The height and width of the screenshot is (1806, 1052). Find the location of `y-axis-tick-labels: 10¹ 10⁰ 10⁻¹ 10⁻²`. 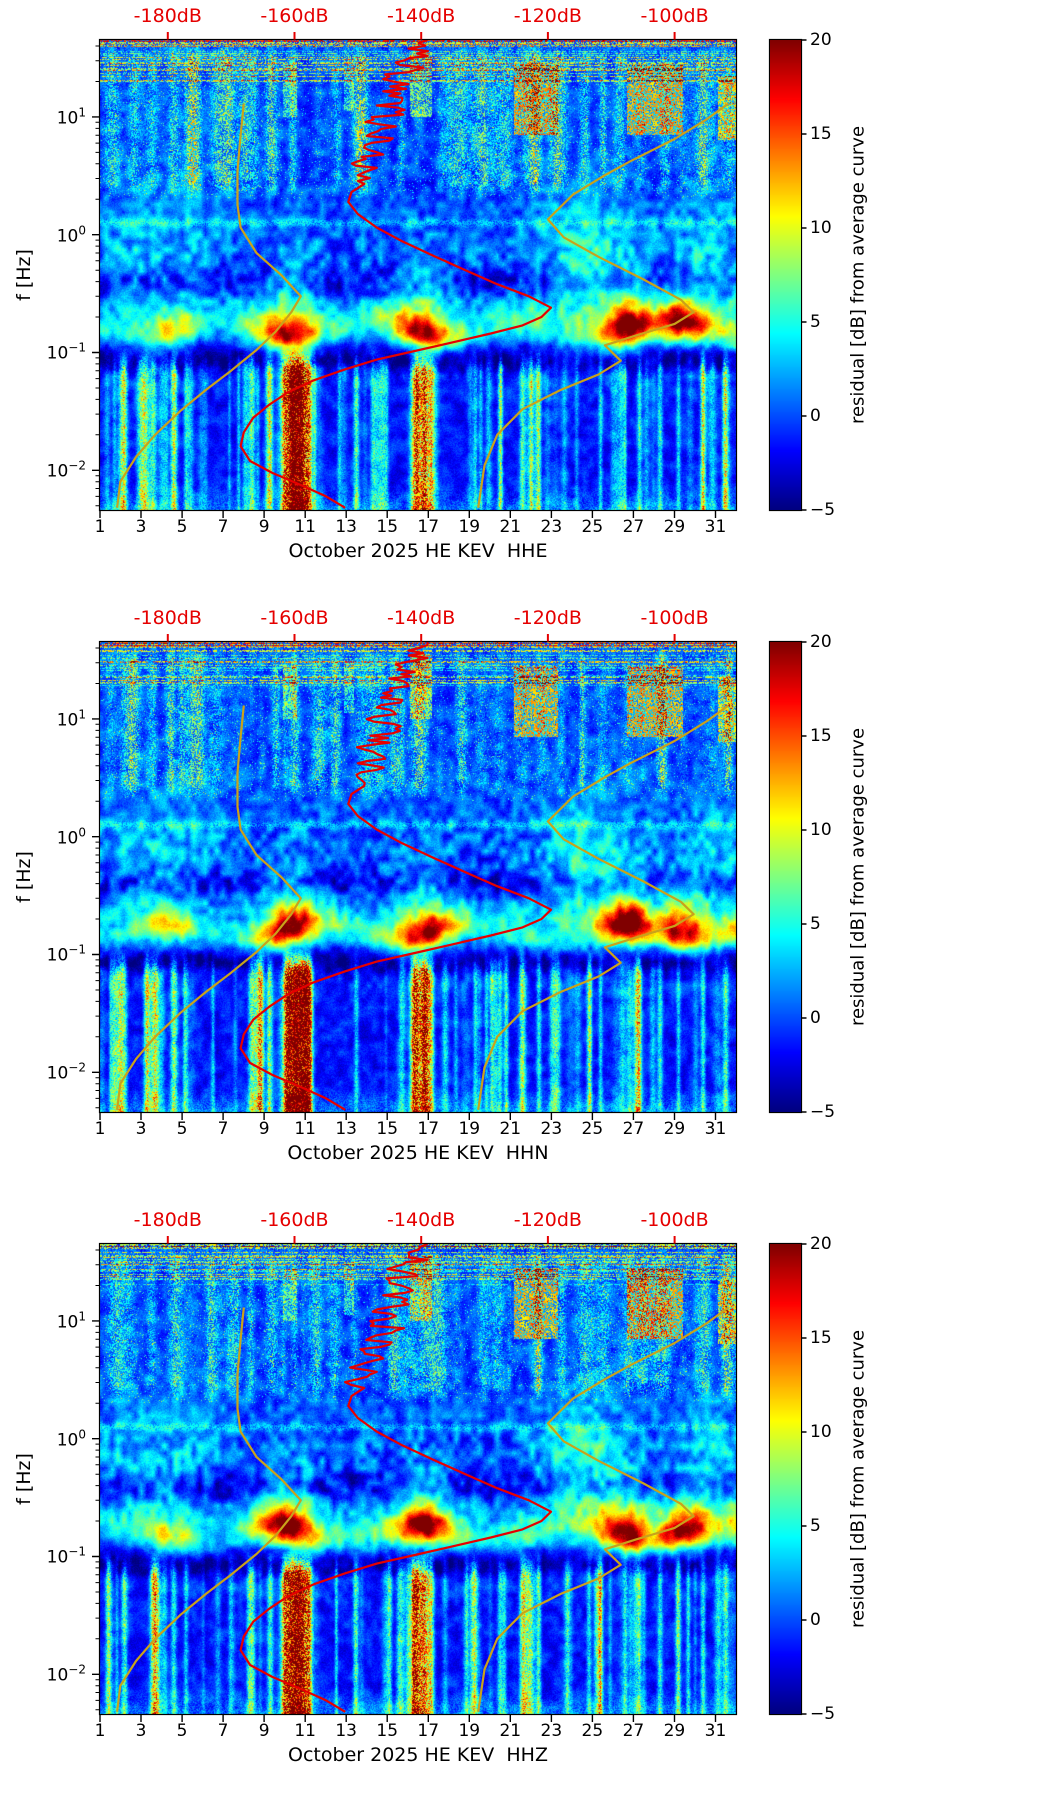

y-axis-tick-labels: 10¹ 10⁰ 10⁻¹ 10⁻² is located at coordinates (47, 903).